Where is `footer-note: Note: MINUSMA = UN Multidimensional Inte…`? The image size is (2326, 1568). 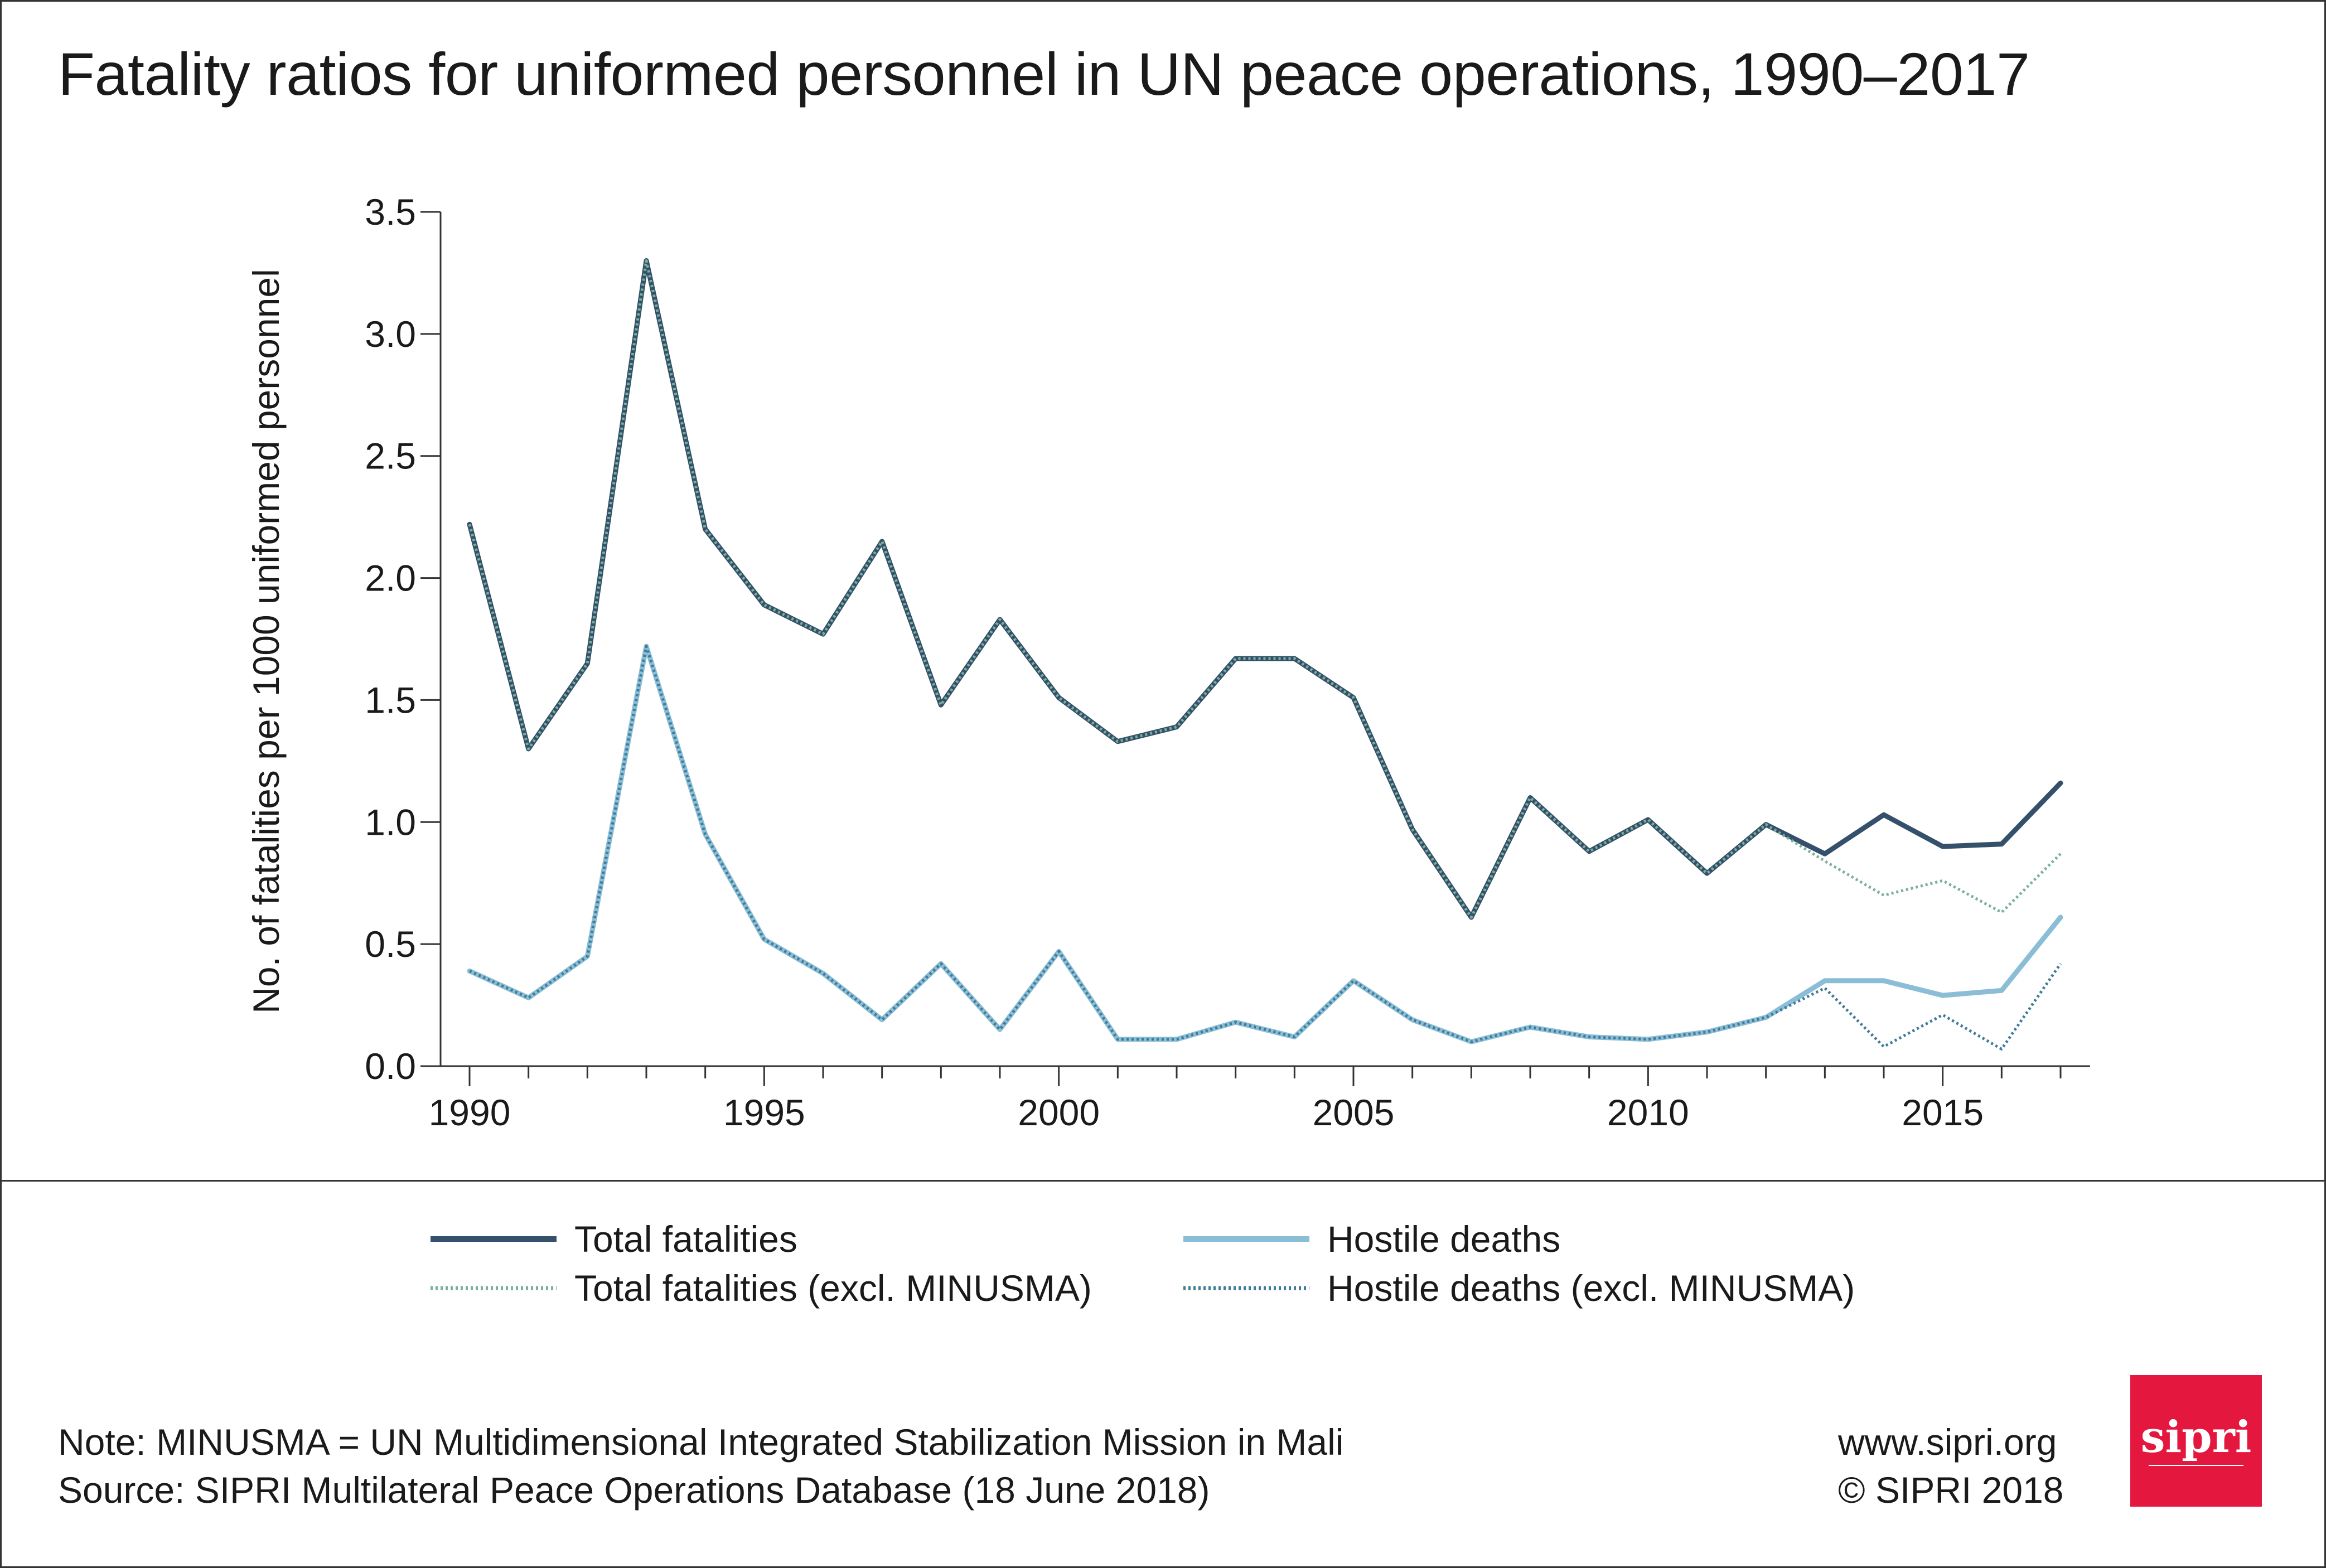 footer-note: Note: MINUSMA = UN Multidimensional Inte… is located at coordinates (701, 1442).